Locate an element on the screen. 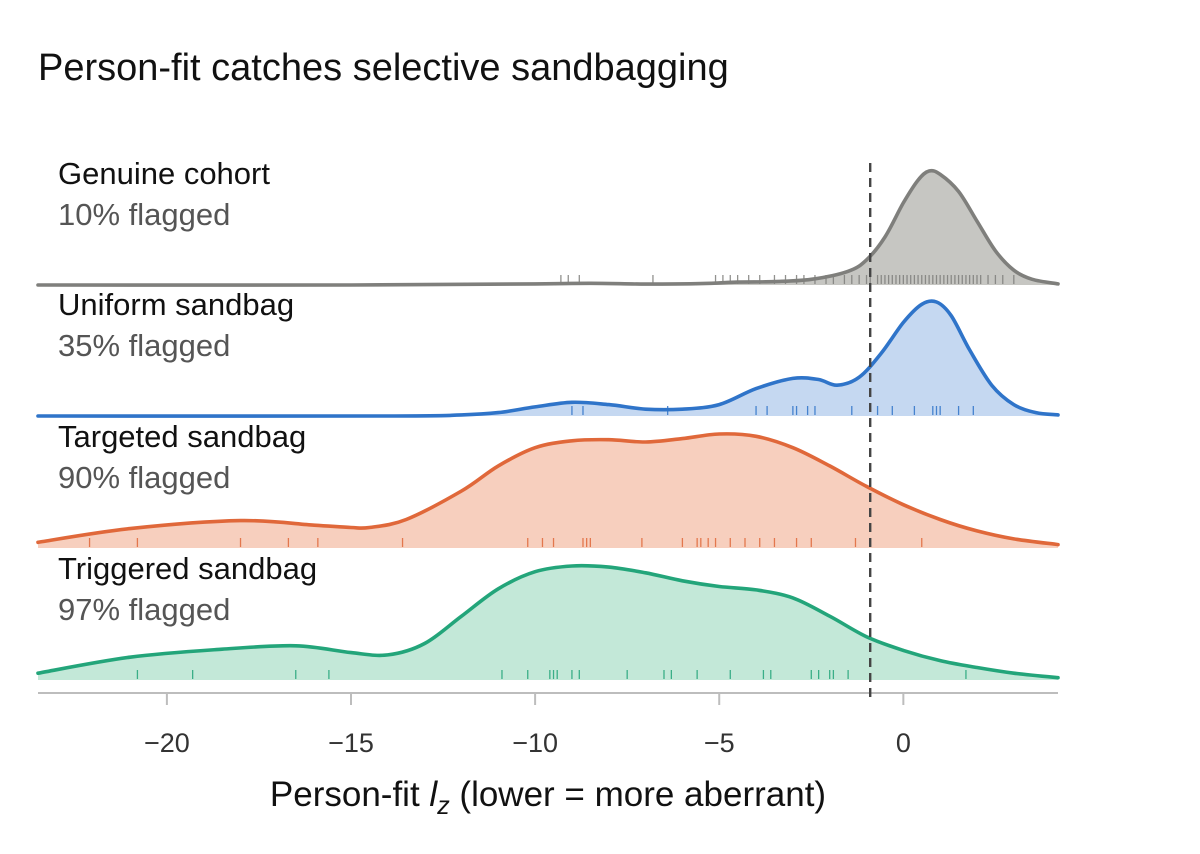  ridge-row: Uniform sandbag 35% flagged is located at coordinates (548, 352).